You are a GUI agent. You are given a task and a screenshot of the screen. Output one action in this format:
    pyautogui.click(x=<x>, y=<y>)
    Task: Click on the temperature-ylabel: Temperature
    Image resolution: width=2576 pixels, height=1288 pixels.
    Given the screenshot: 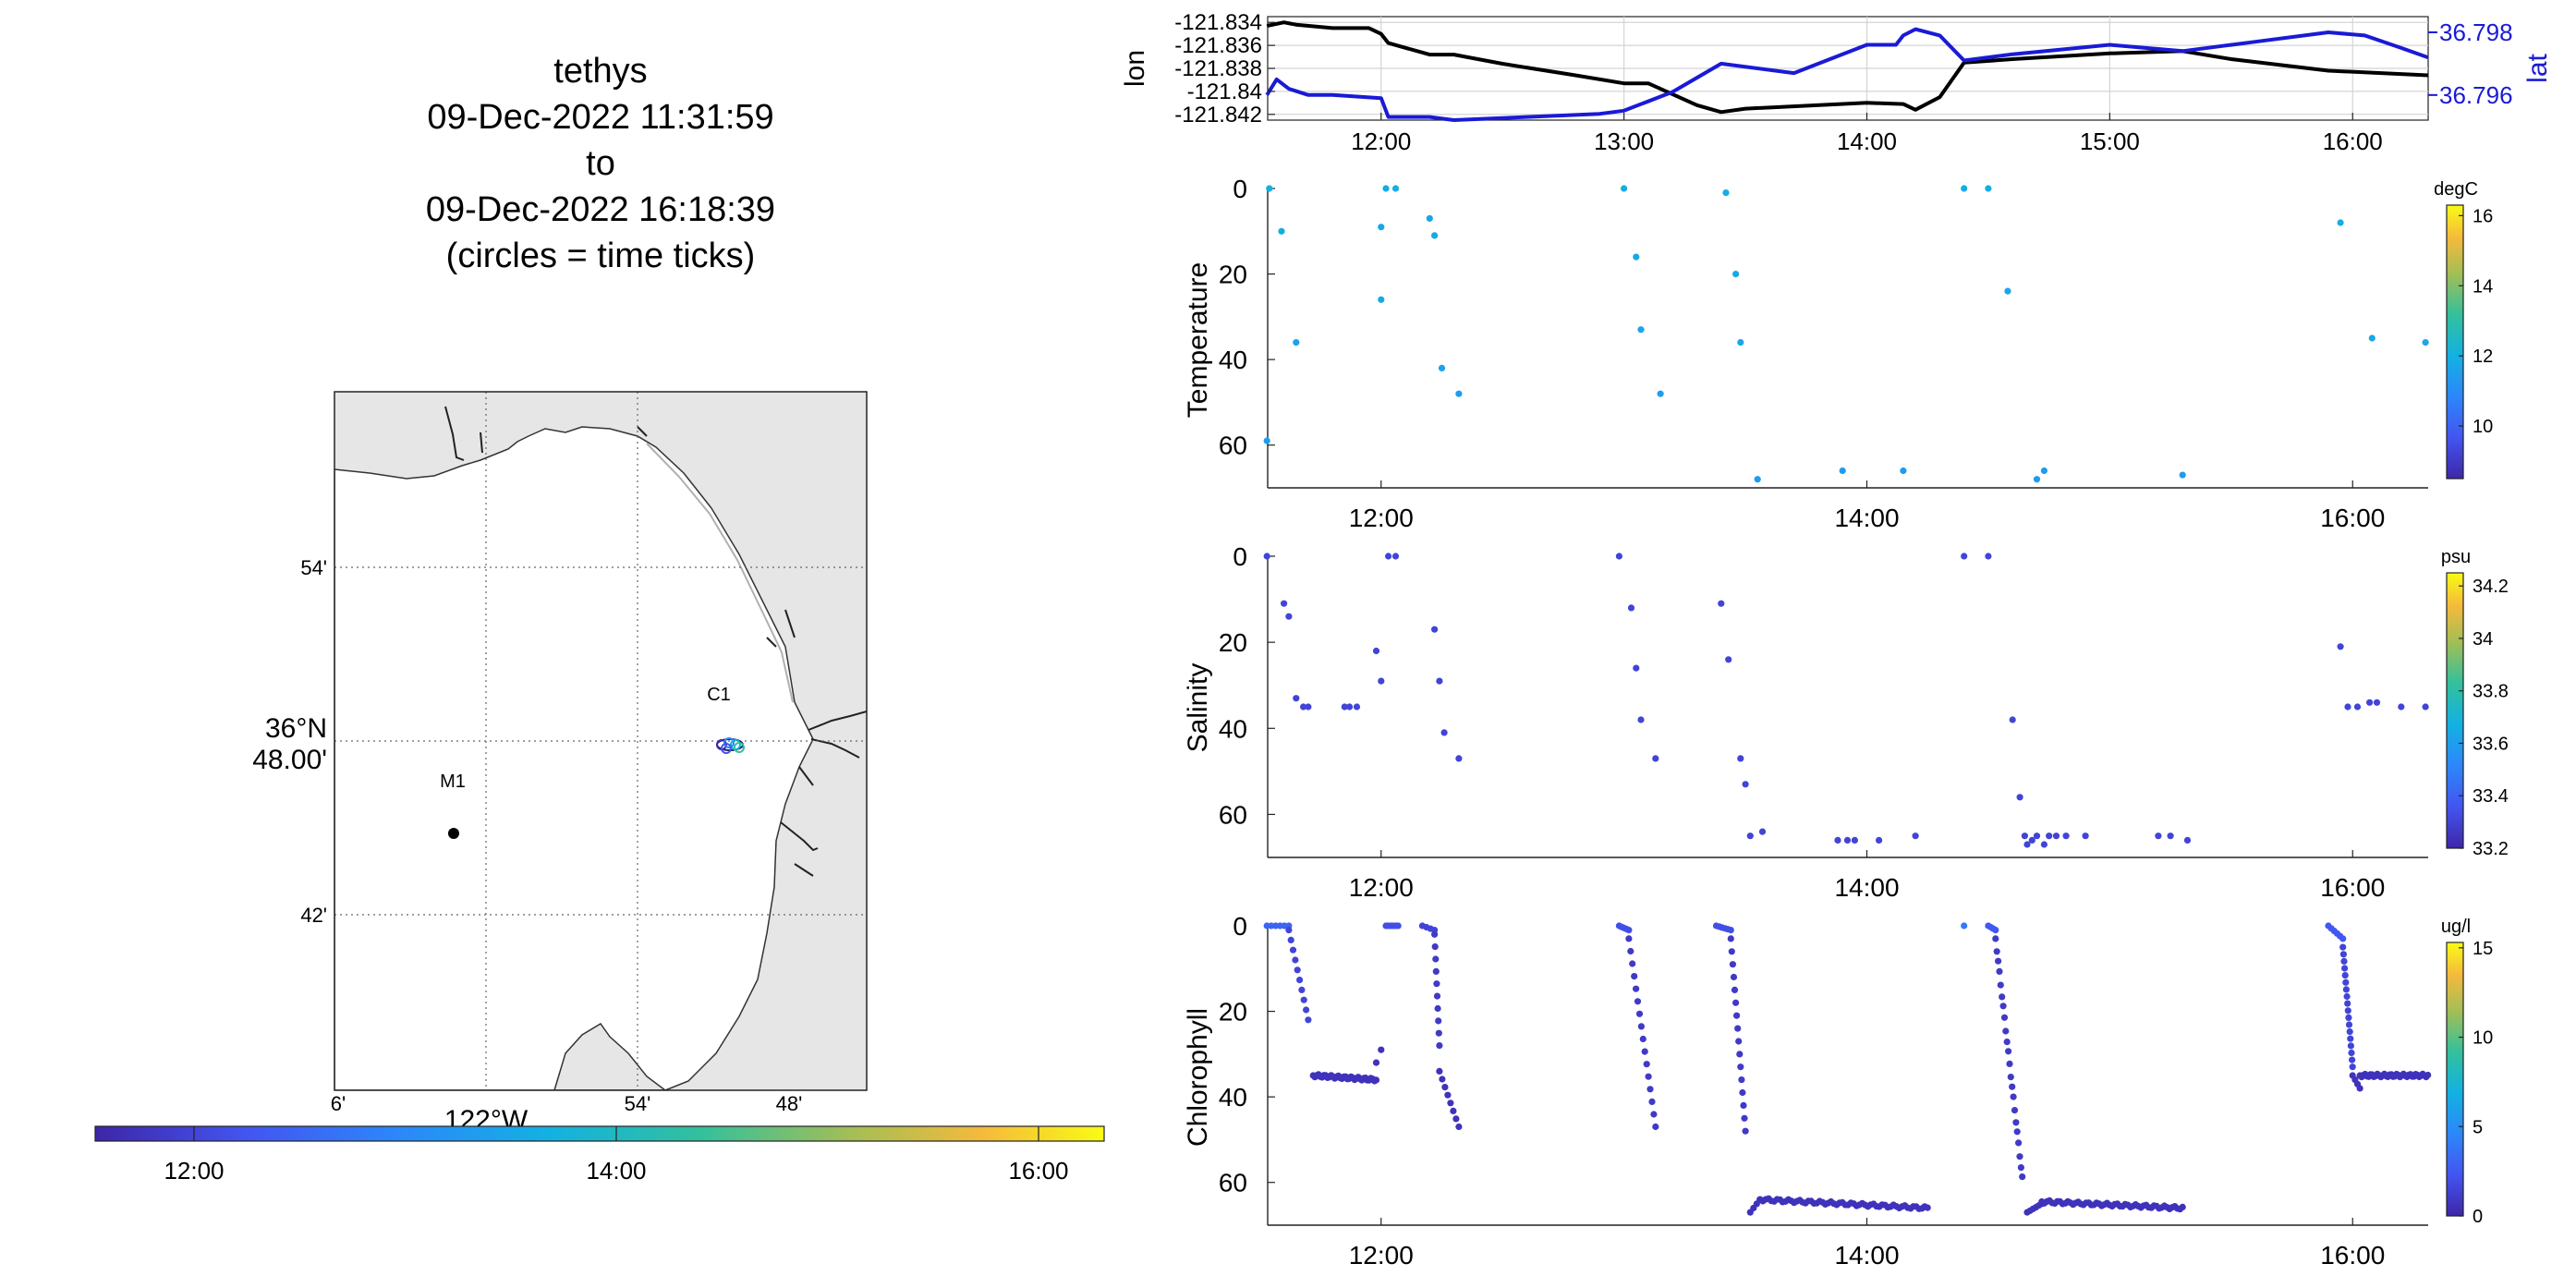 What is the action you would take?
    pyautogui.click(x=1198, y=340)
    